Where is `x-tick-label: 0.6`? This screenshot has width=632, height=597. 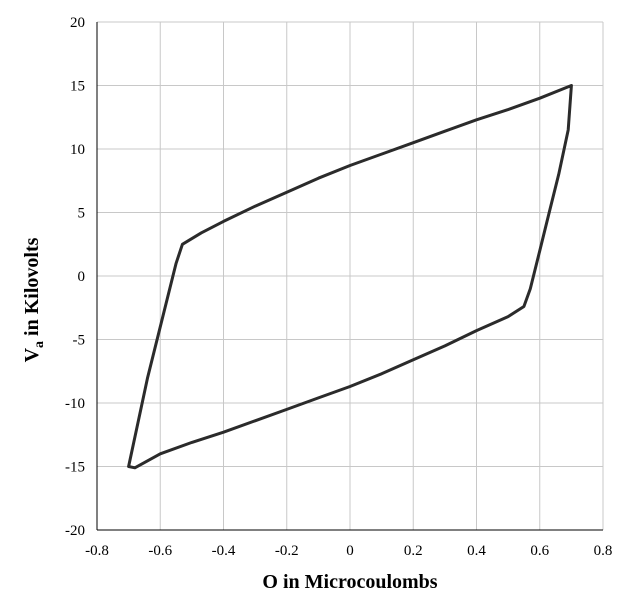 x-tick-label: 0.6 is located at coordinates (539, 551).